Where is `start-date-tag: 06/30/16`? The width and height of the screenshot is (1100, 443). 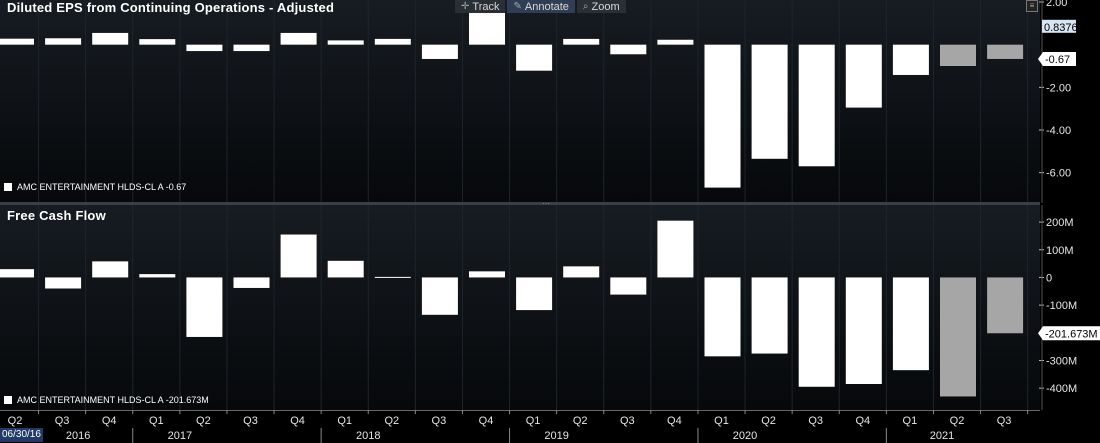
start-date-tag: 06/30/16 is located at coordinates (21, 435).